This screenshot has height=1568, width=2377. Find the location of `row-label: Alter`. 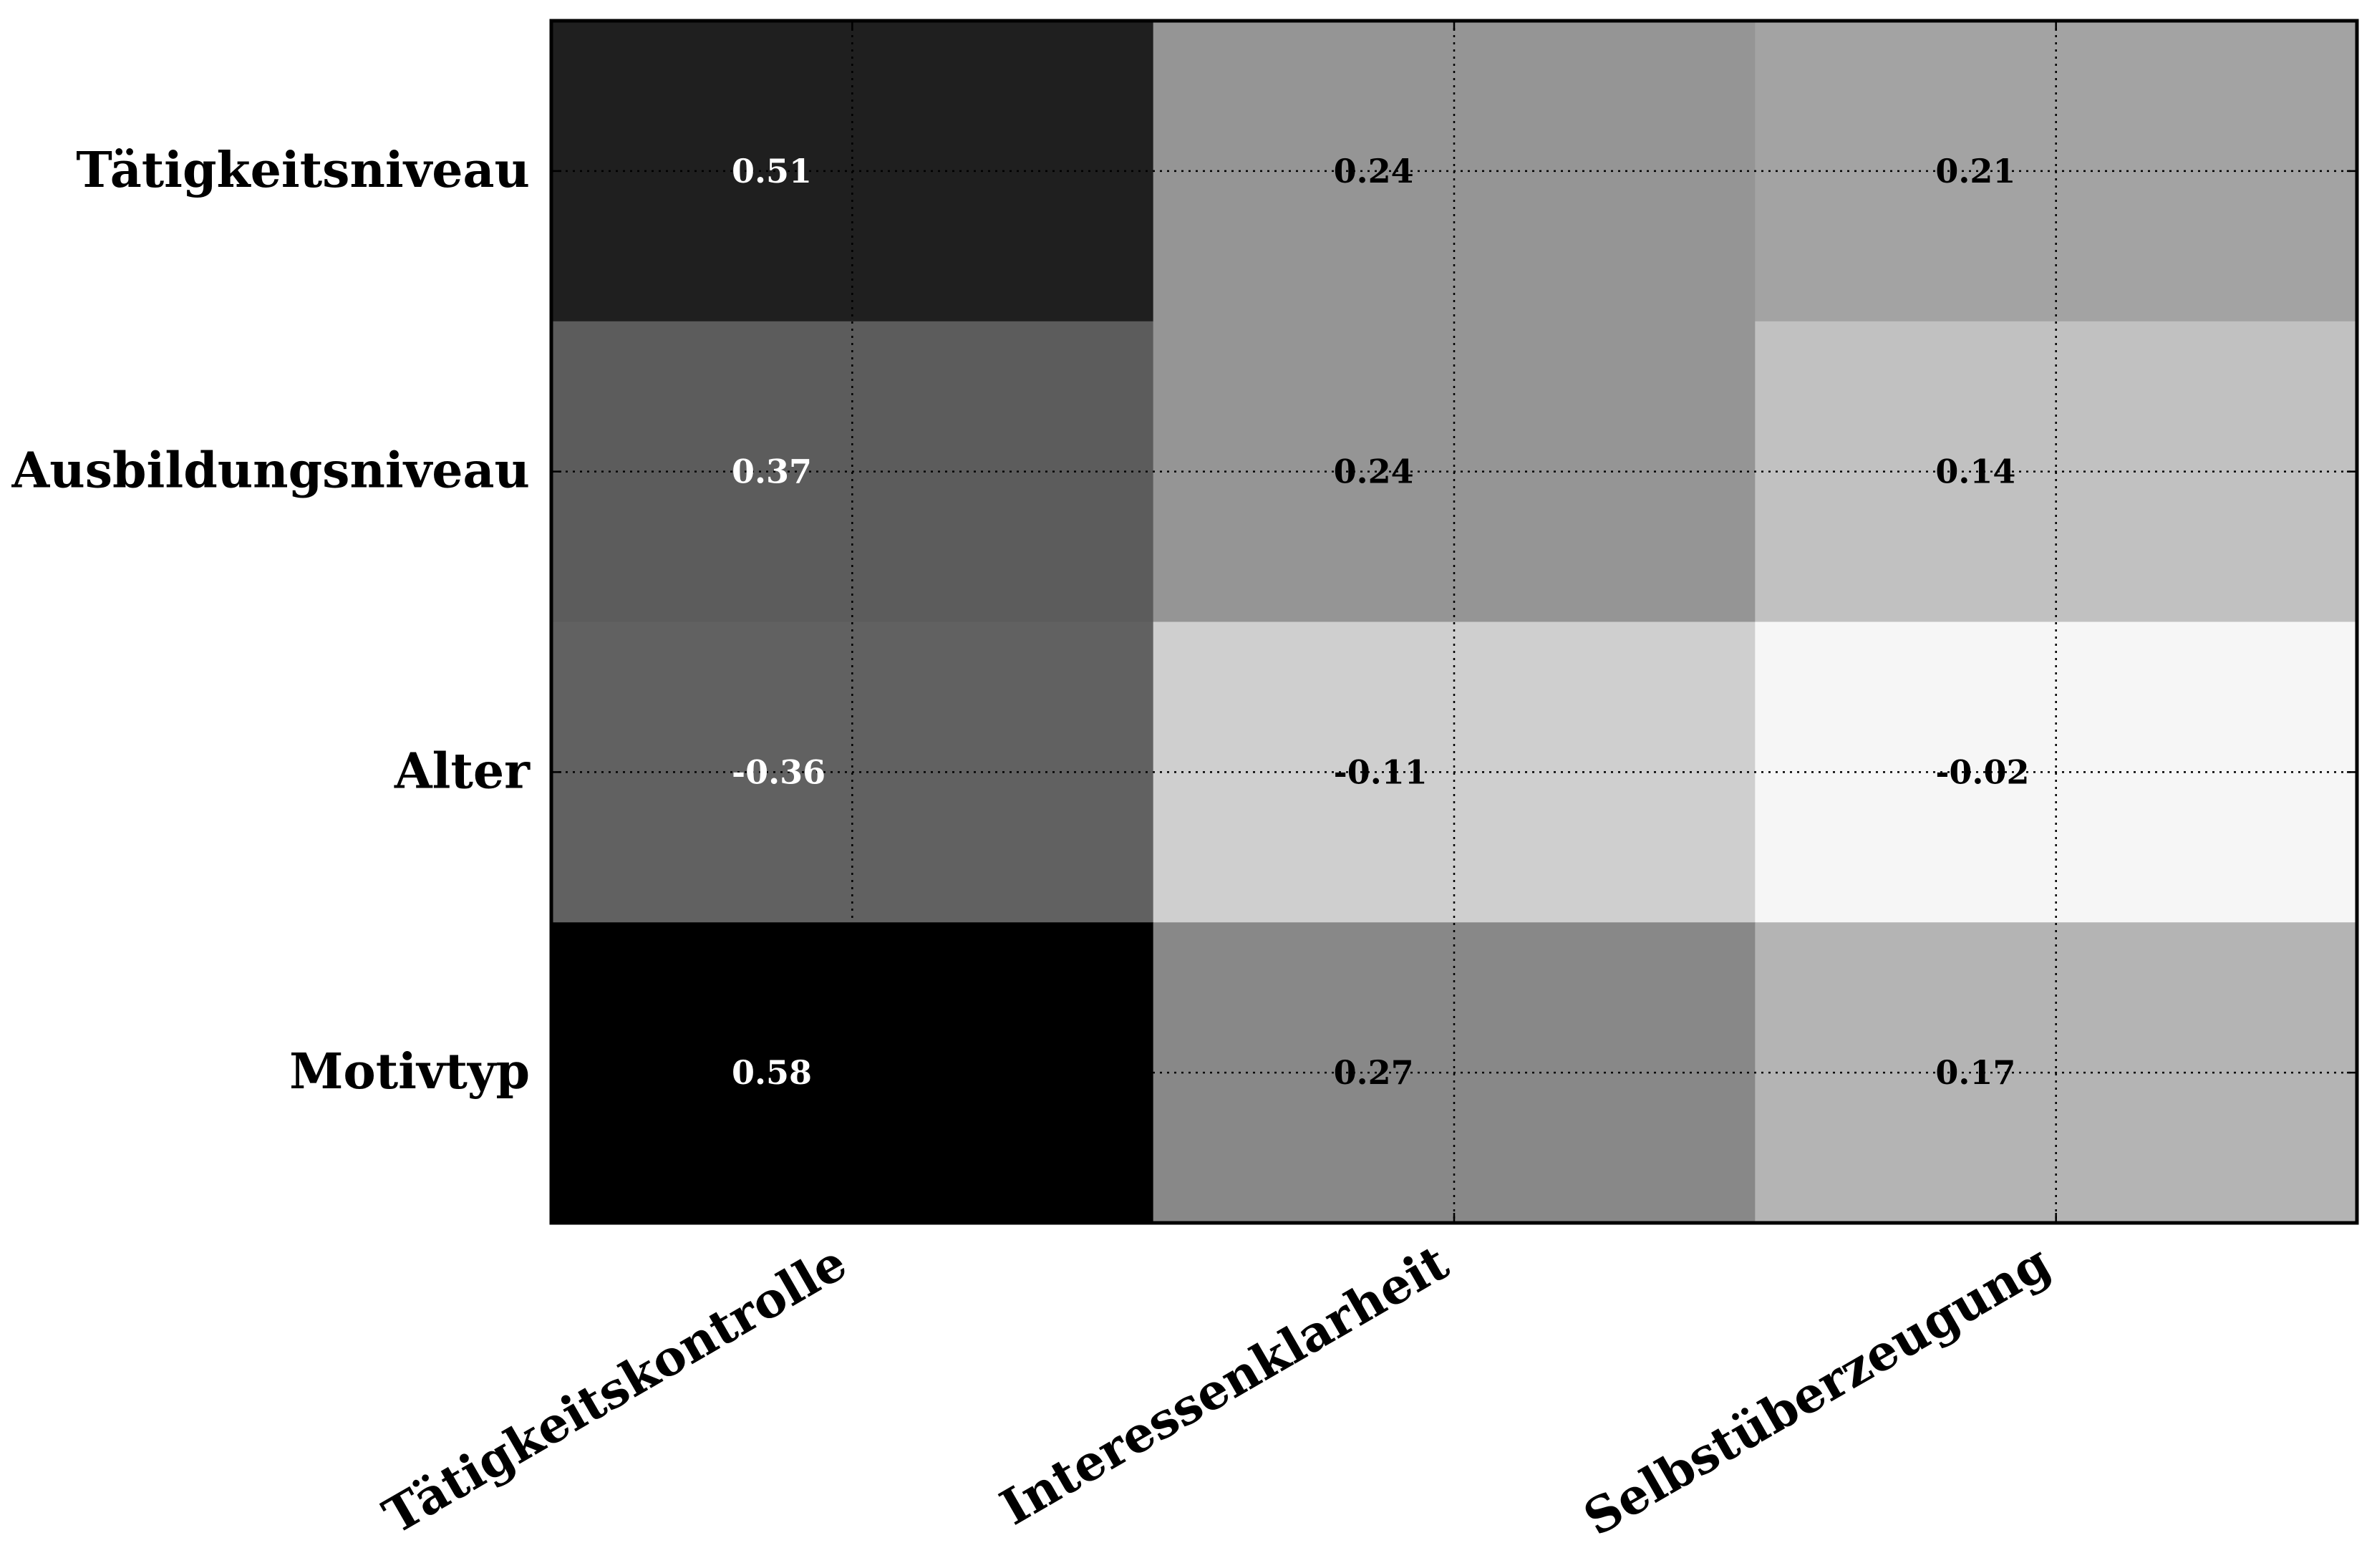

row-label: Alter is located at coordinates (462, 771).